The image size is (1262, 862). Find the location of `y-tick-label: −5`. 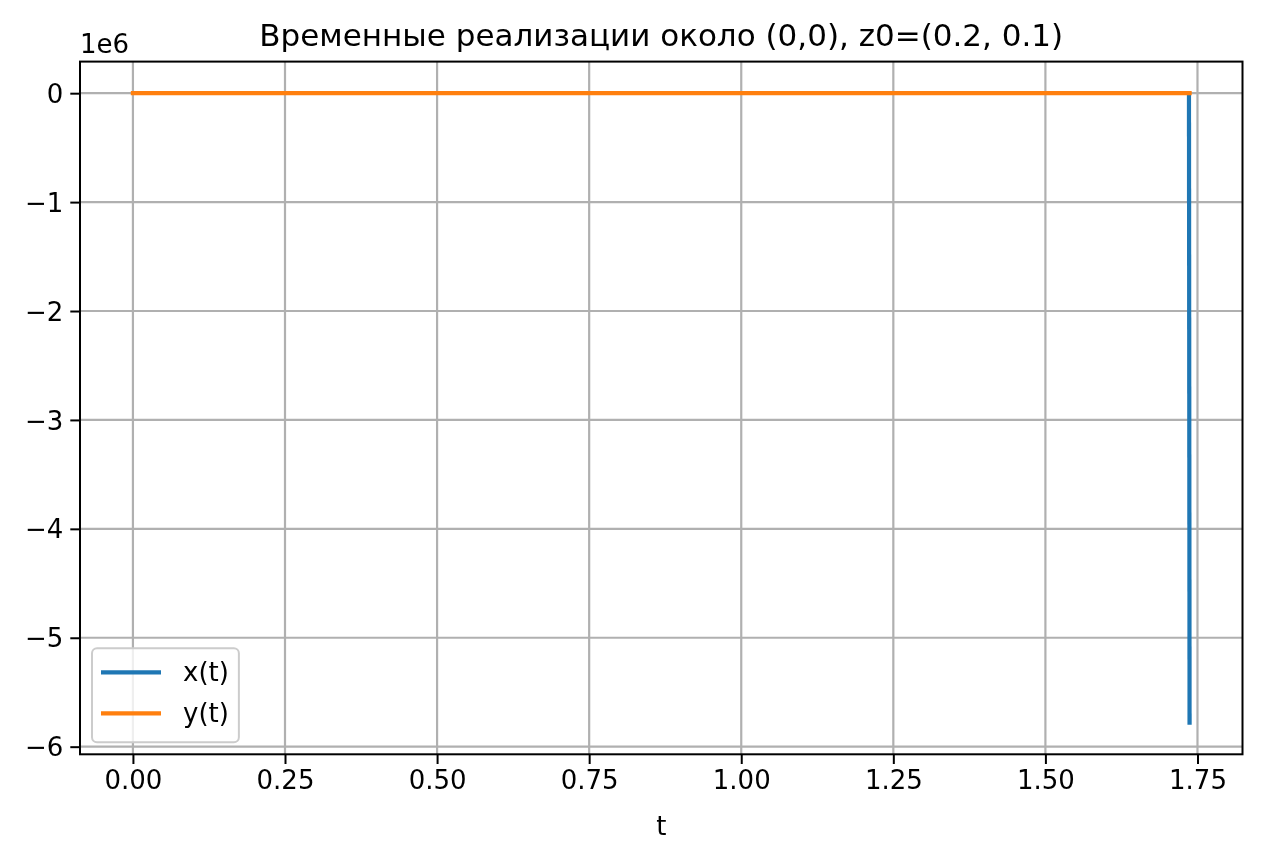

y-tick-label: −5 is located at coordinates (44, 638).